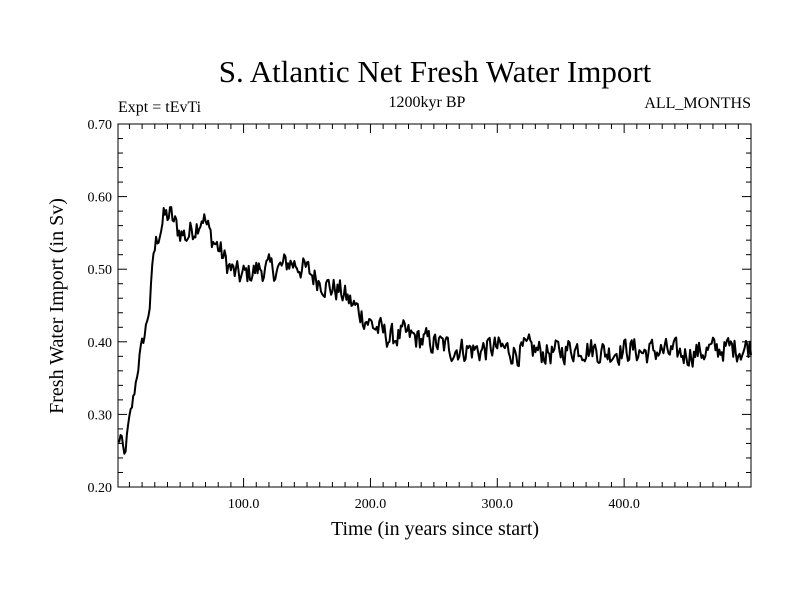 The image size is (800, 600). What do you see at coordinates (100, 415) in the screenshot?
I see `y-tick-label: 0.30` at bounding box center [100, 415].